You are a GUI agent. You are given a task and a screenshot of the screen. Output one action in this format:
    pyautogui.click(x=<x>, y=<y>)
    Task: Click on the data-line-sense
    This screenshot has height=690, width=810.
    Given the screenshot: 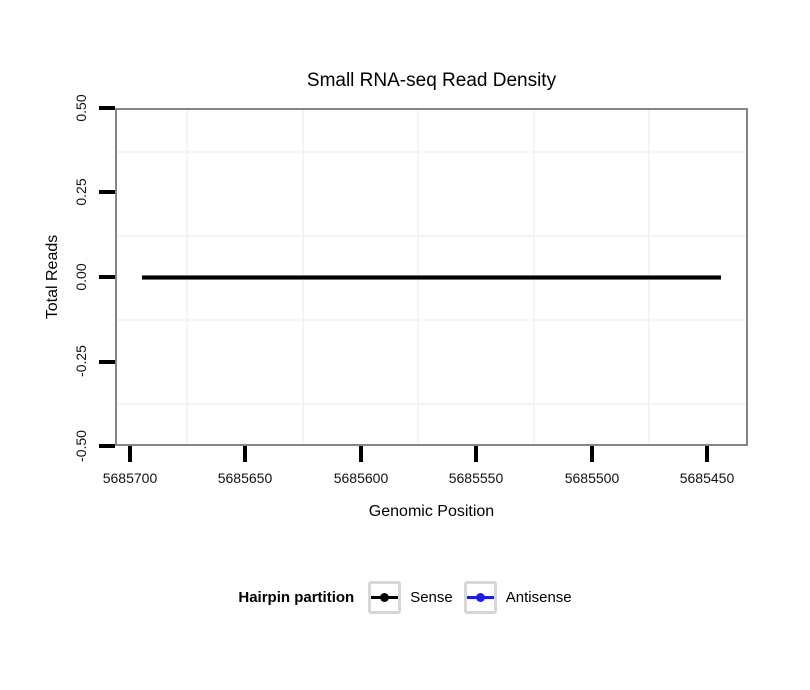 What is the action you would take?
    pyautogui.click(x=431, y=277)
    